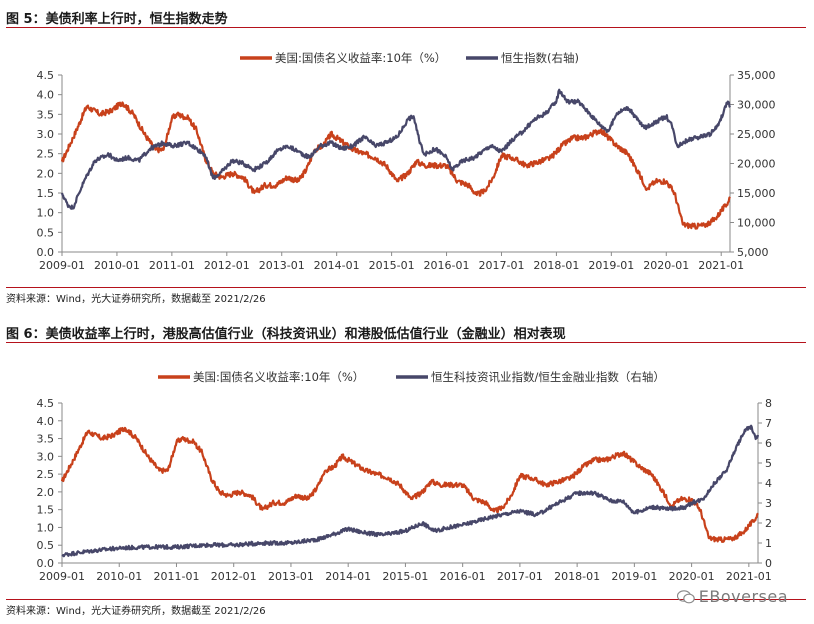 The image size is (814, 624). Describe the element at coordinates (756, 134) in the screenshot. I see `y-right-tick-label: 25,000` at that location.